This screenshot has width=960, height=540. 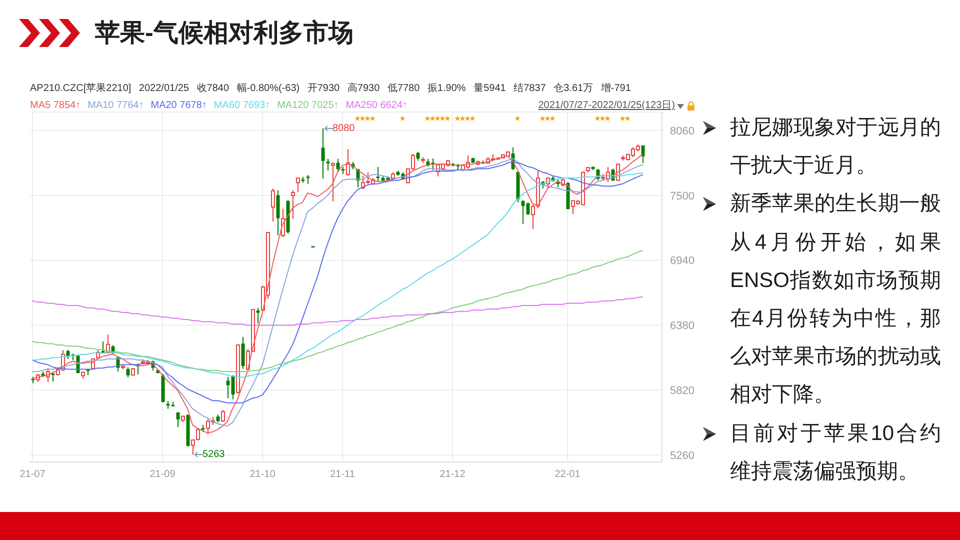 What do you see at coordinates (330, 89) in the screenshot?
I see `text: AP210.CZC[苹果2210] 2022/01/25 收7840 幅-0.80%(-63) 开7930 高7930 低7780 振1.90% 量5941 结7837 仓3.61万 增-791` at bounding box center [330, 89].